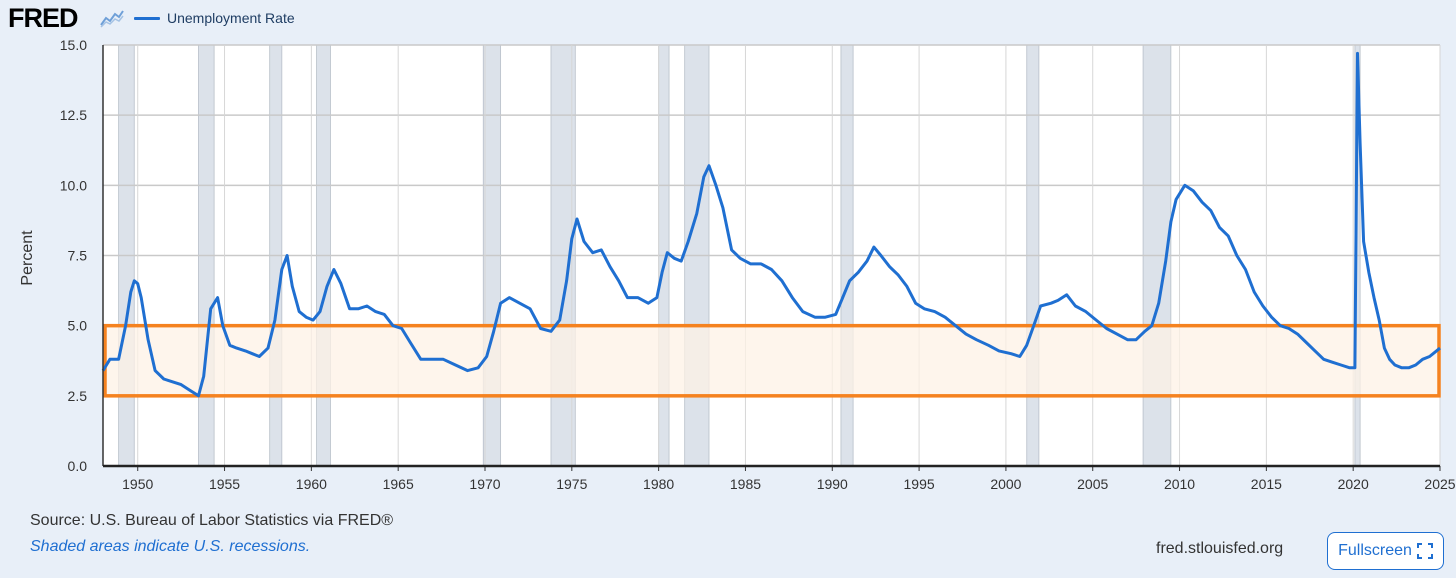  I want to click on y-tick-label: 7.5, so click(78, 256).